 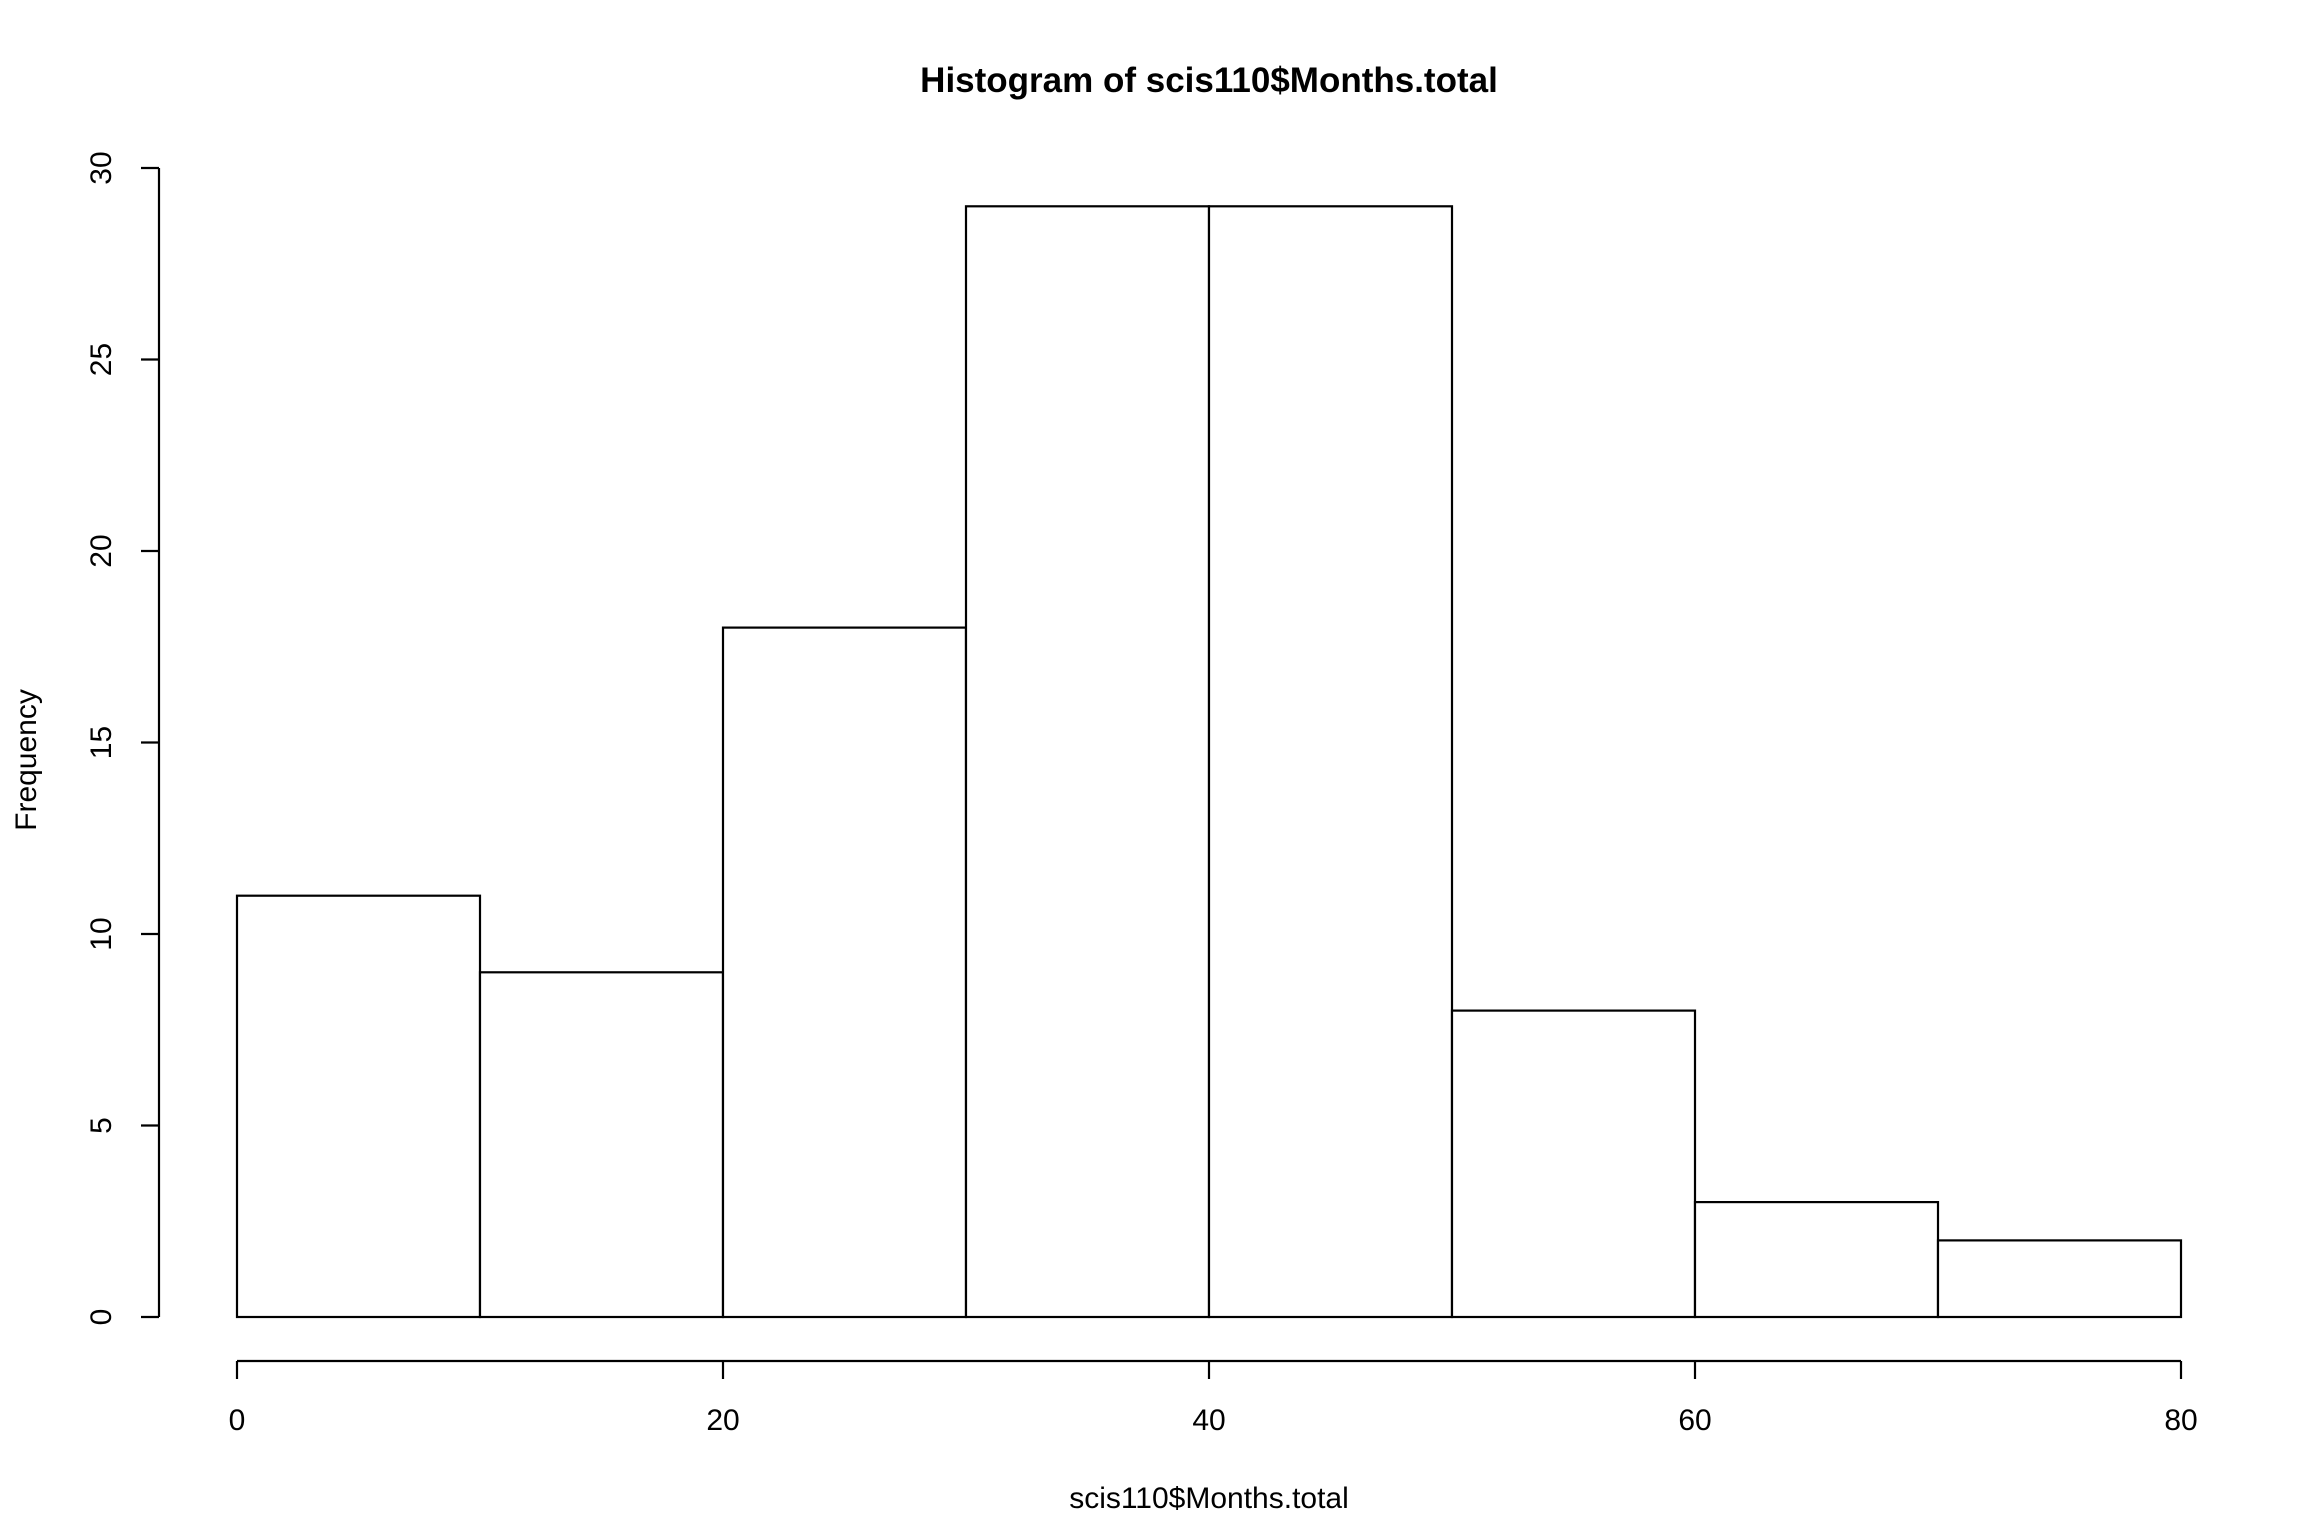 What do you see at coordinates (722, 1420) in the screenshot?
I see `x-tick-label-1: 20` at bounding box center [722, 1420].